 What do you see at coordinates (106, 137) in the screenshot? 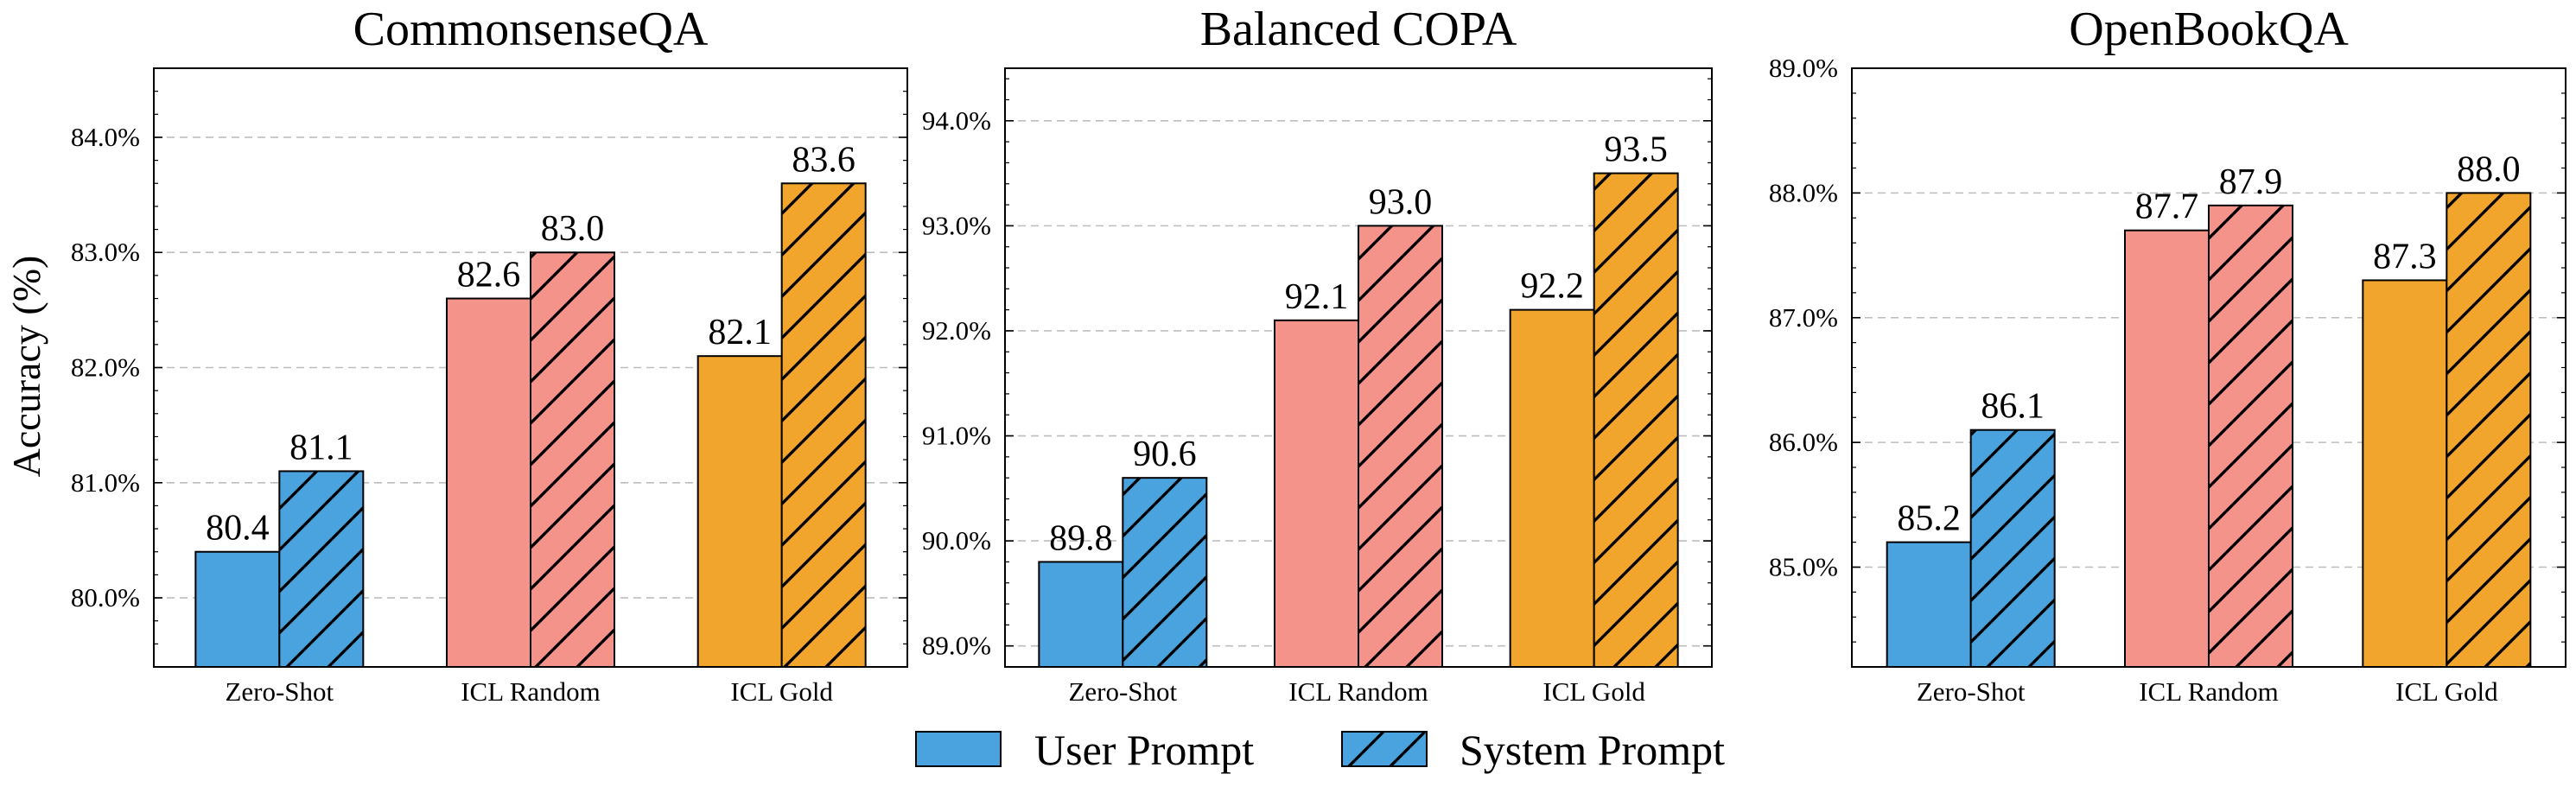
I see `y-tick-label: 84.0%` at bounding box center [106, 137].